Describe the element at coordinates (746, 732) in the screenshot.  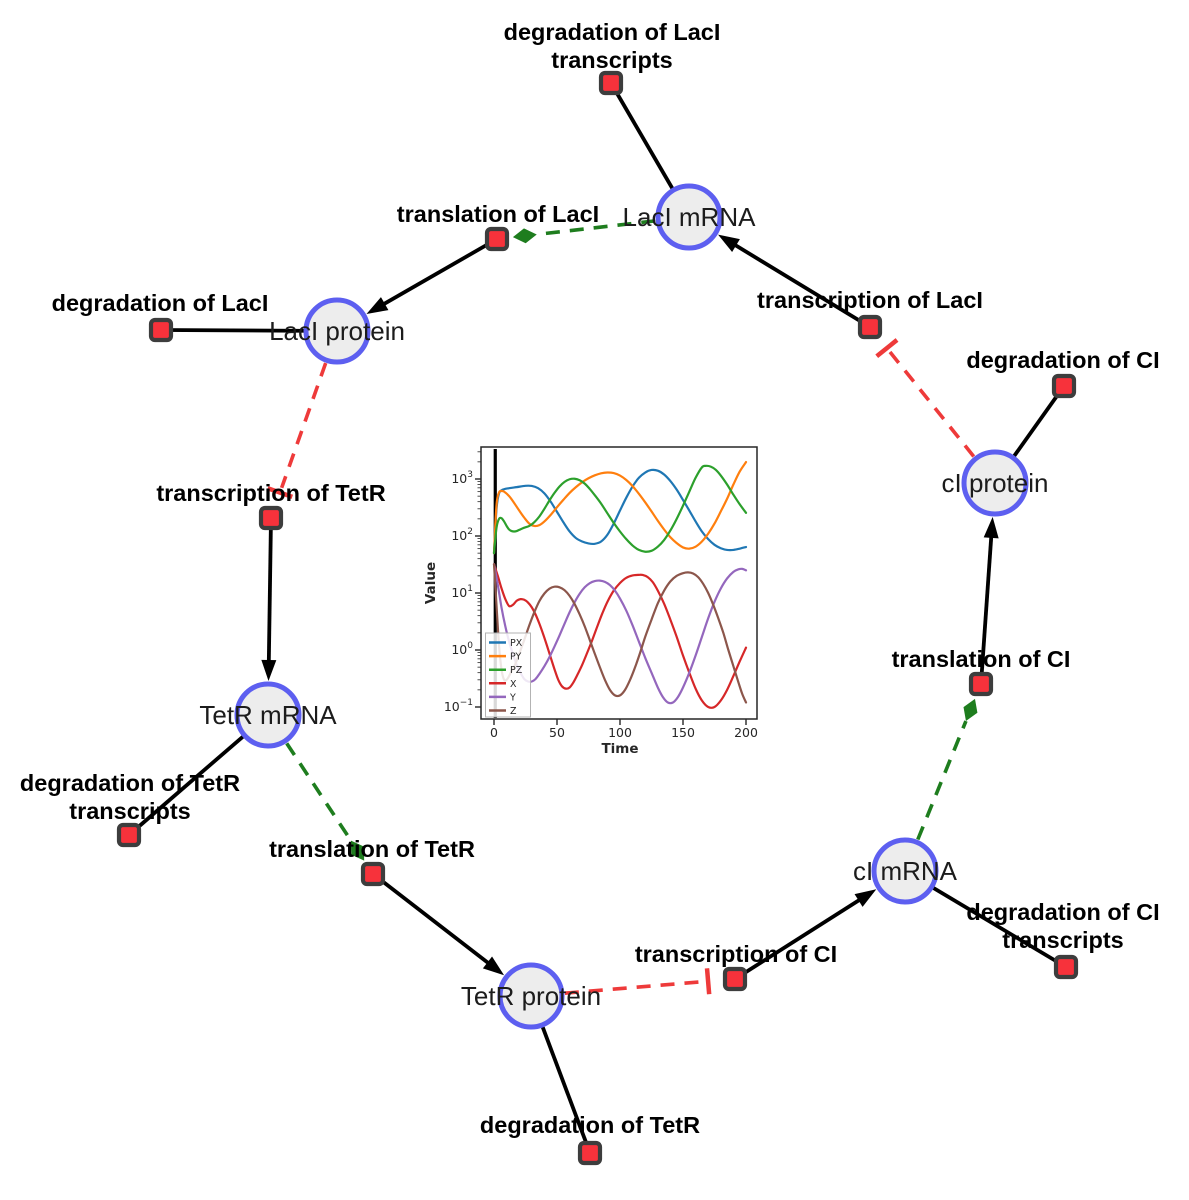
I see `x-tick-label: 200` at that location.